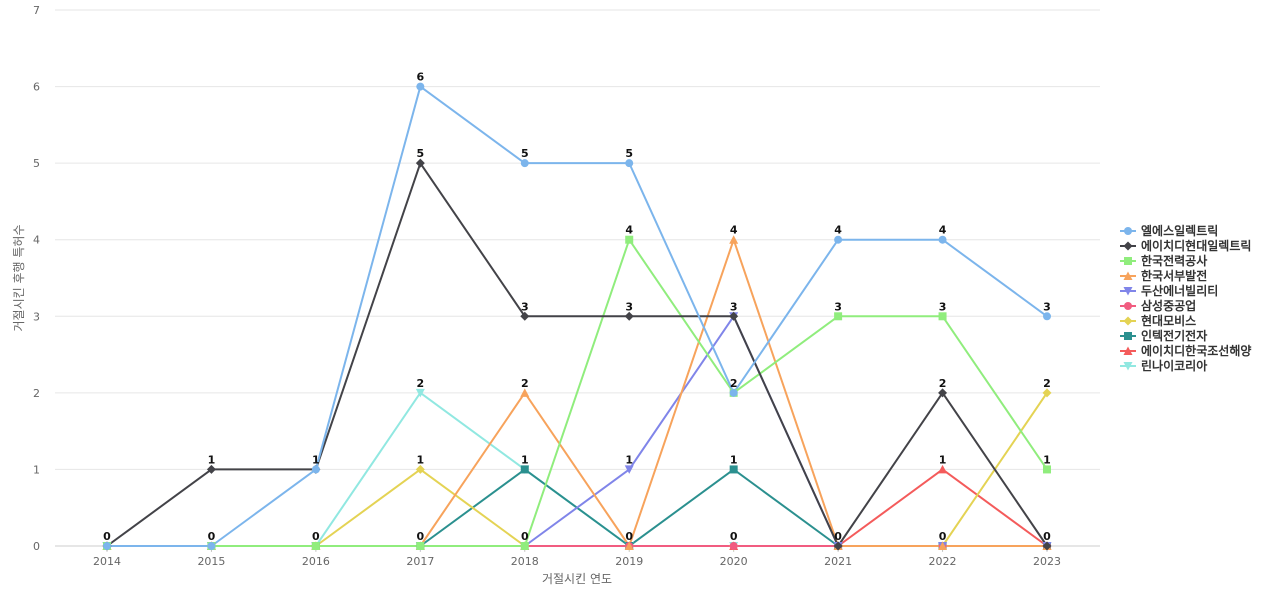  Describe the element at coordinates (629, 561) in the screenshot. I see `x-tick-label: 2019` at that location.